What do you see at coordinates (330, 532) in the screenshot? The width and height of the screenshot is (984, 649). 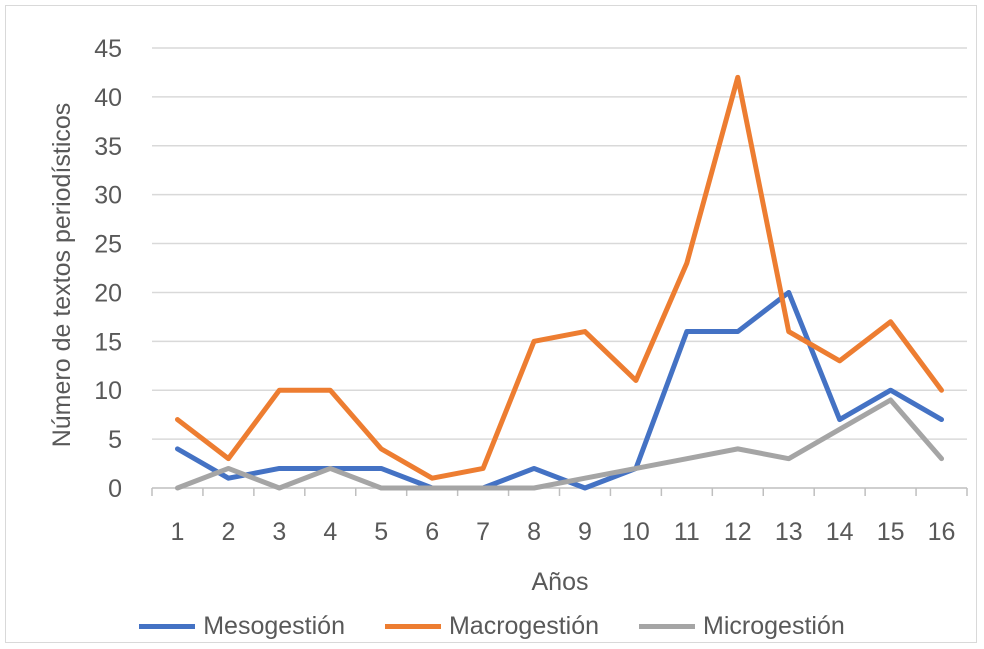 I see `x-tick-label: 4` at bounding box center [330, 532].